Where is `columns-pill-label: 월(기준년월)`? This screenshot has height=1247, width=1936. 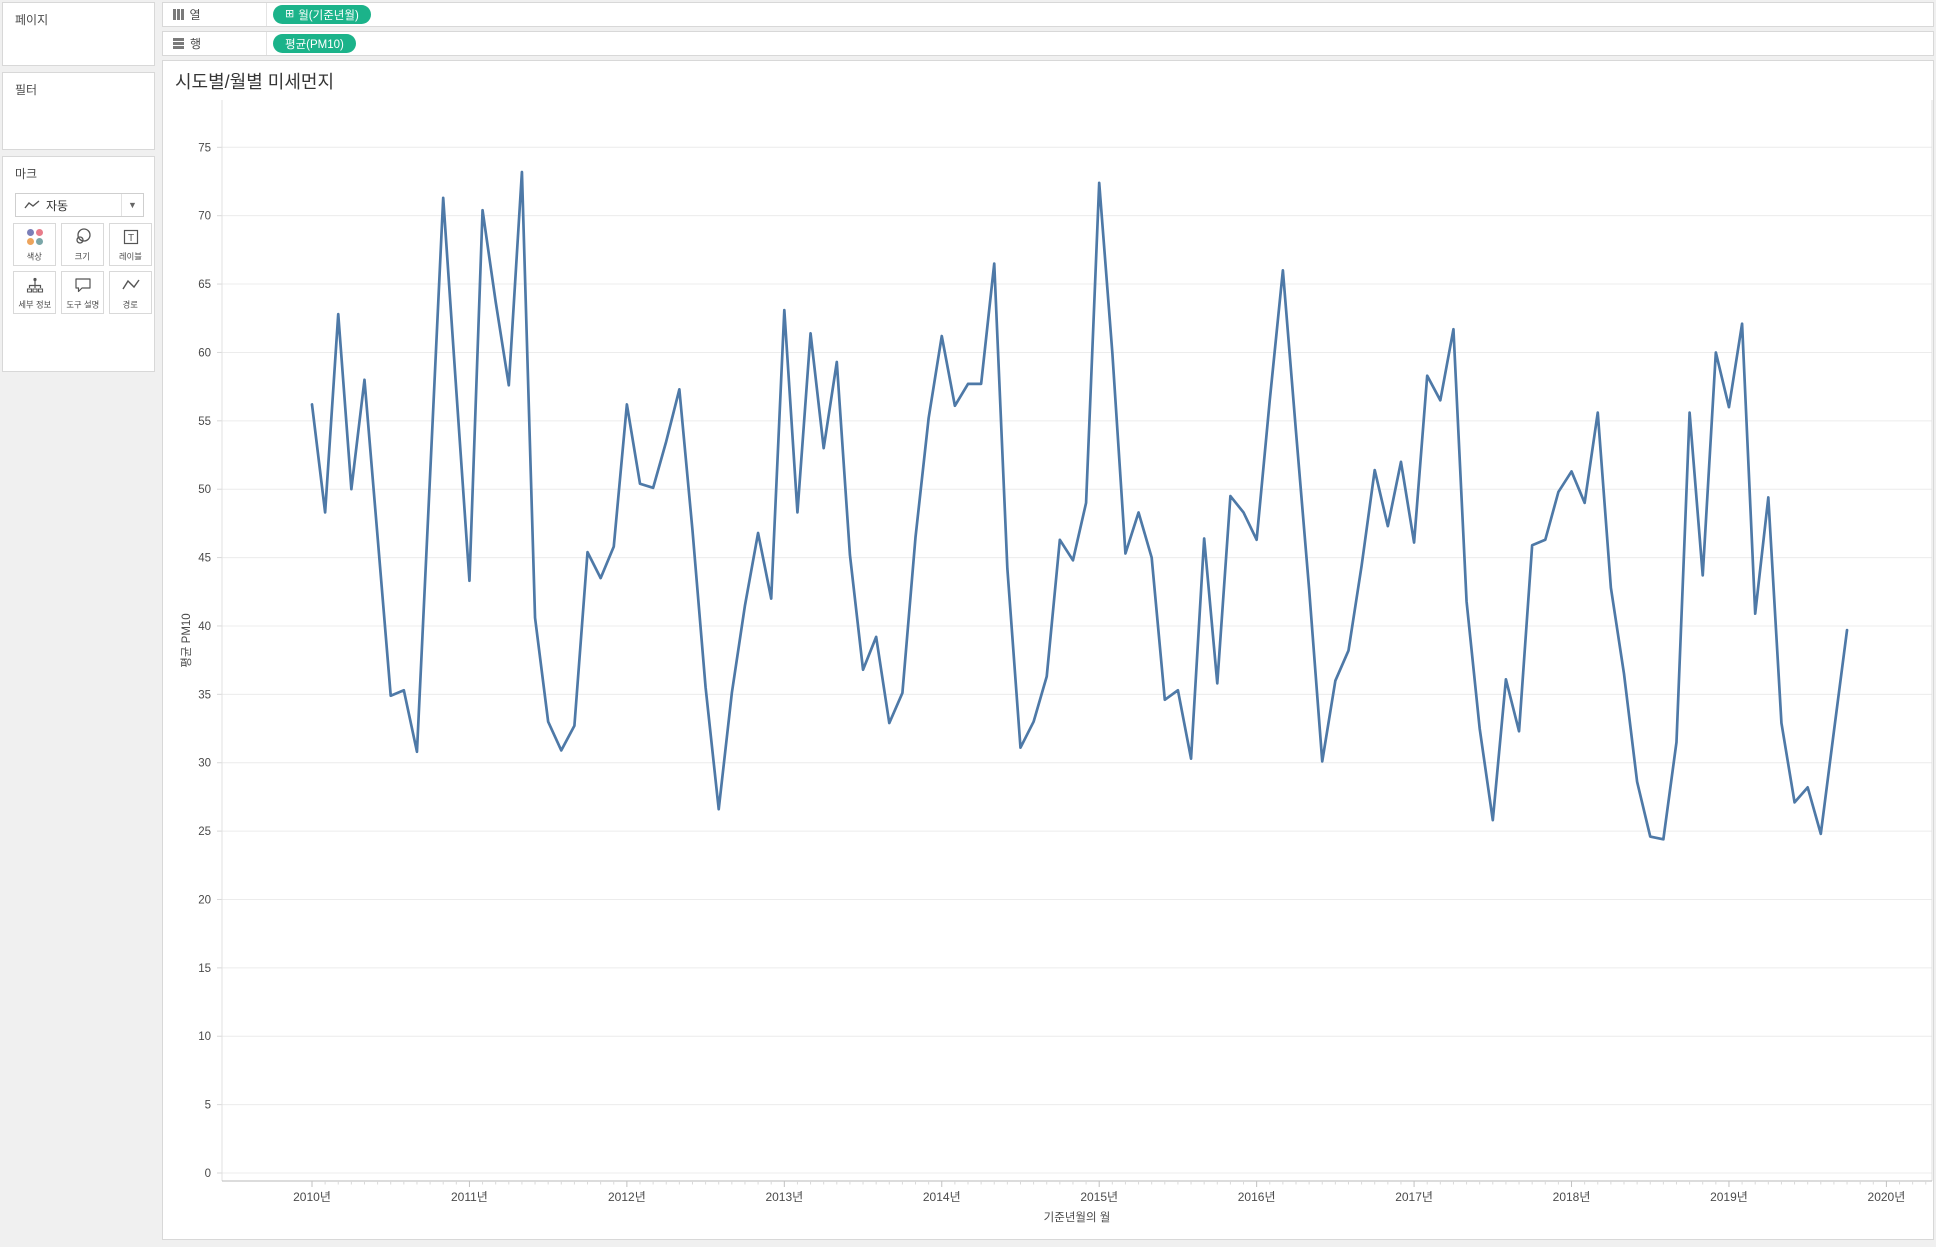 columns-pill-label: 월(기준년월) is located at coordinates (328, 15).